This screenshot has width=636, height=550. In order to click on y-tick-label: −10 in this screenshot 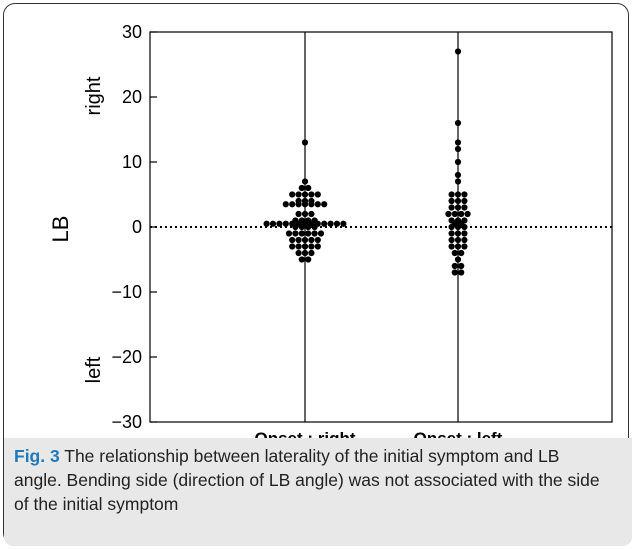, I will do `click(126, 292)`.